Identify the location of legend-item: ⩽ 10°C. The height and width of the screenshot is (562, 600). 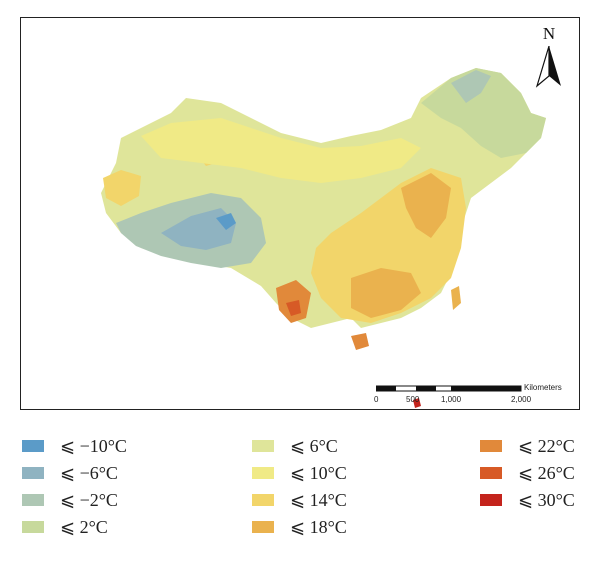
(299, 473).